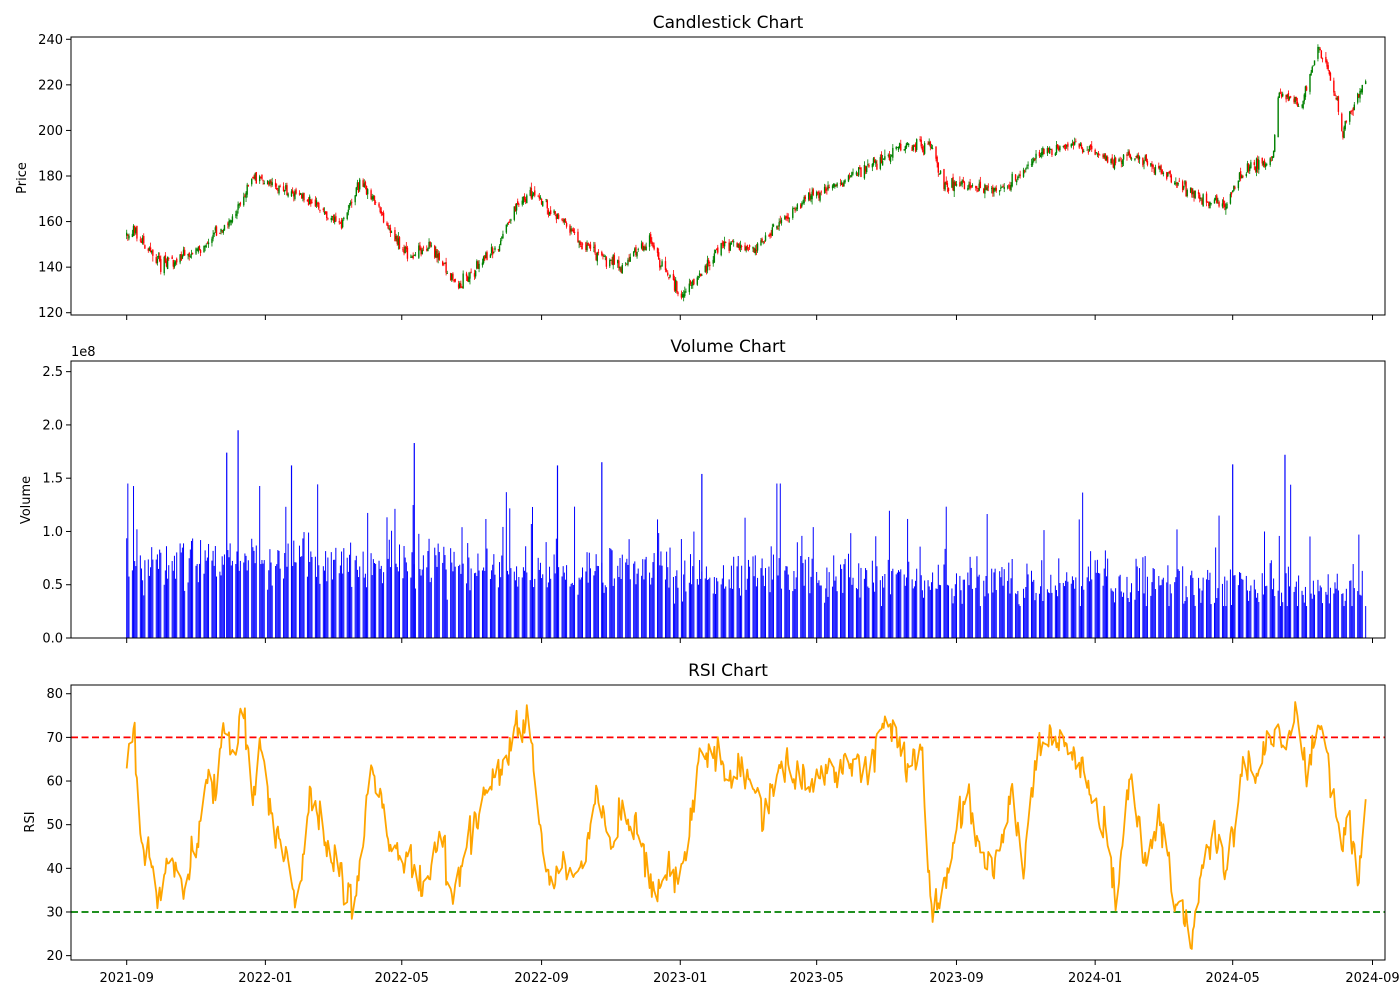 This screenshot has width=1400, height=1000. I want to click on y-tick-label: 20, so click(54, 956).